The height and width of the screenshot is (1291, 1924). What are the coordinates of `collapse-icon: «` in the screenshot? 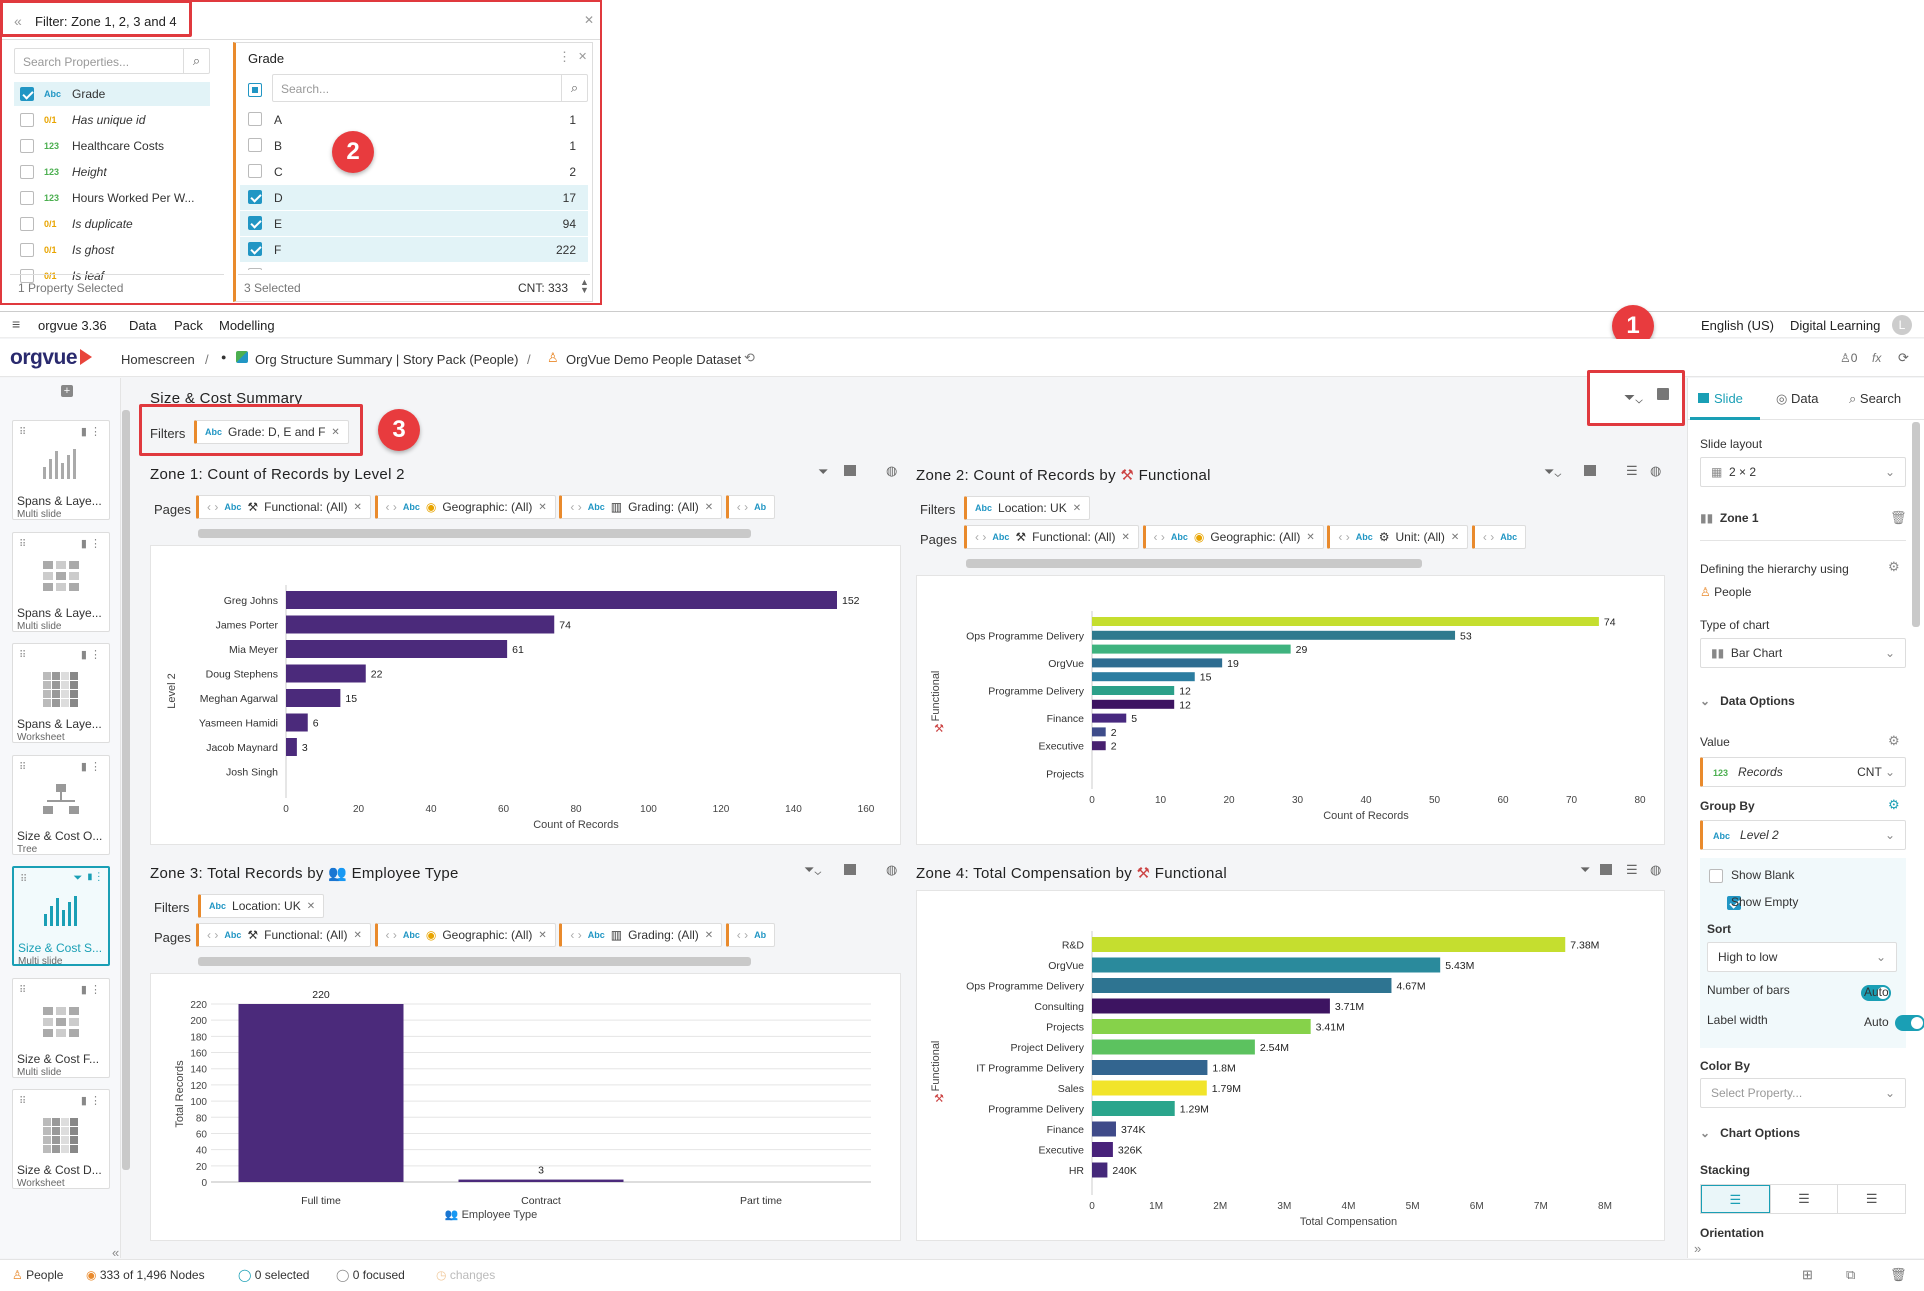 It's located at (18, 21).